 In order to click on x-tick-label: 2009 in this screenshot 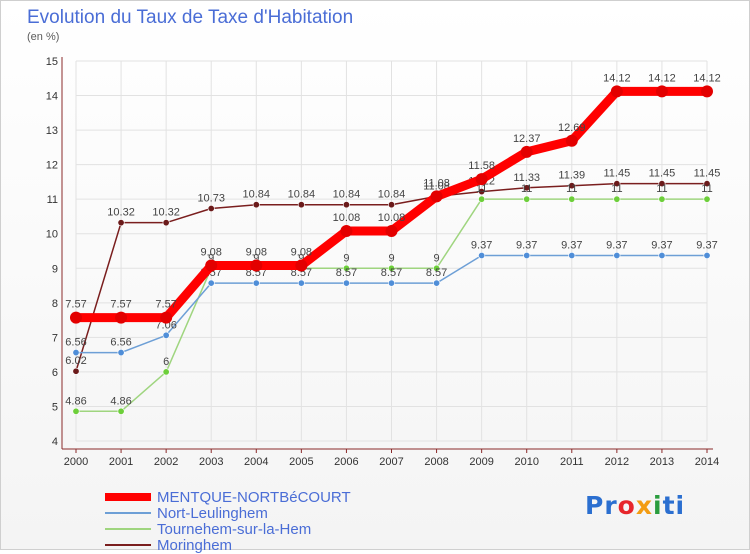, I will do `click(481, 462)`.